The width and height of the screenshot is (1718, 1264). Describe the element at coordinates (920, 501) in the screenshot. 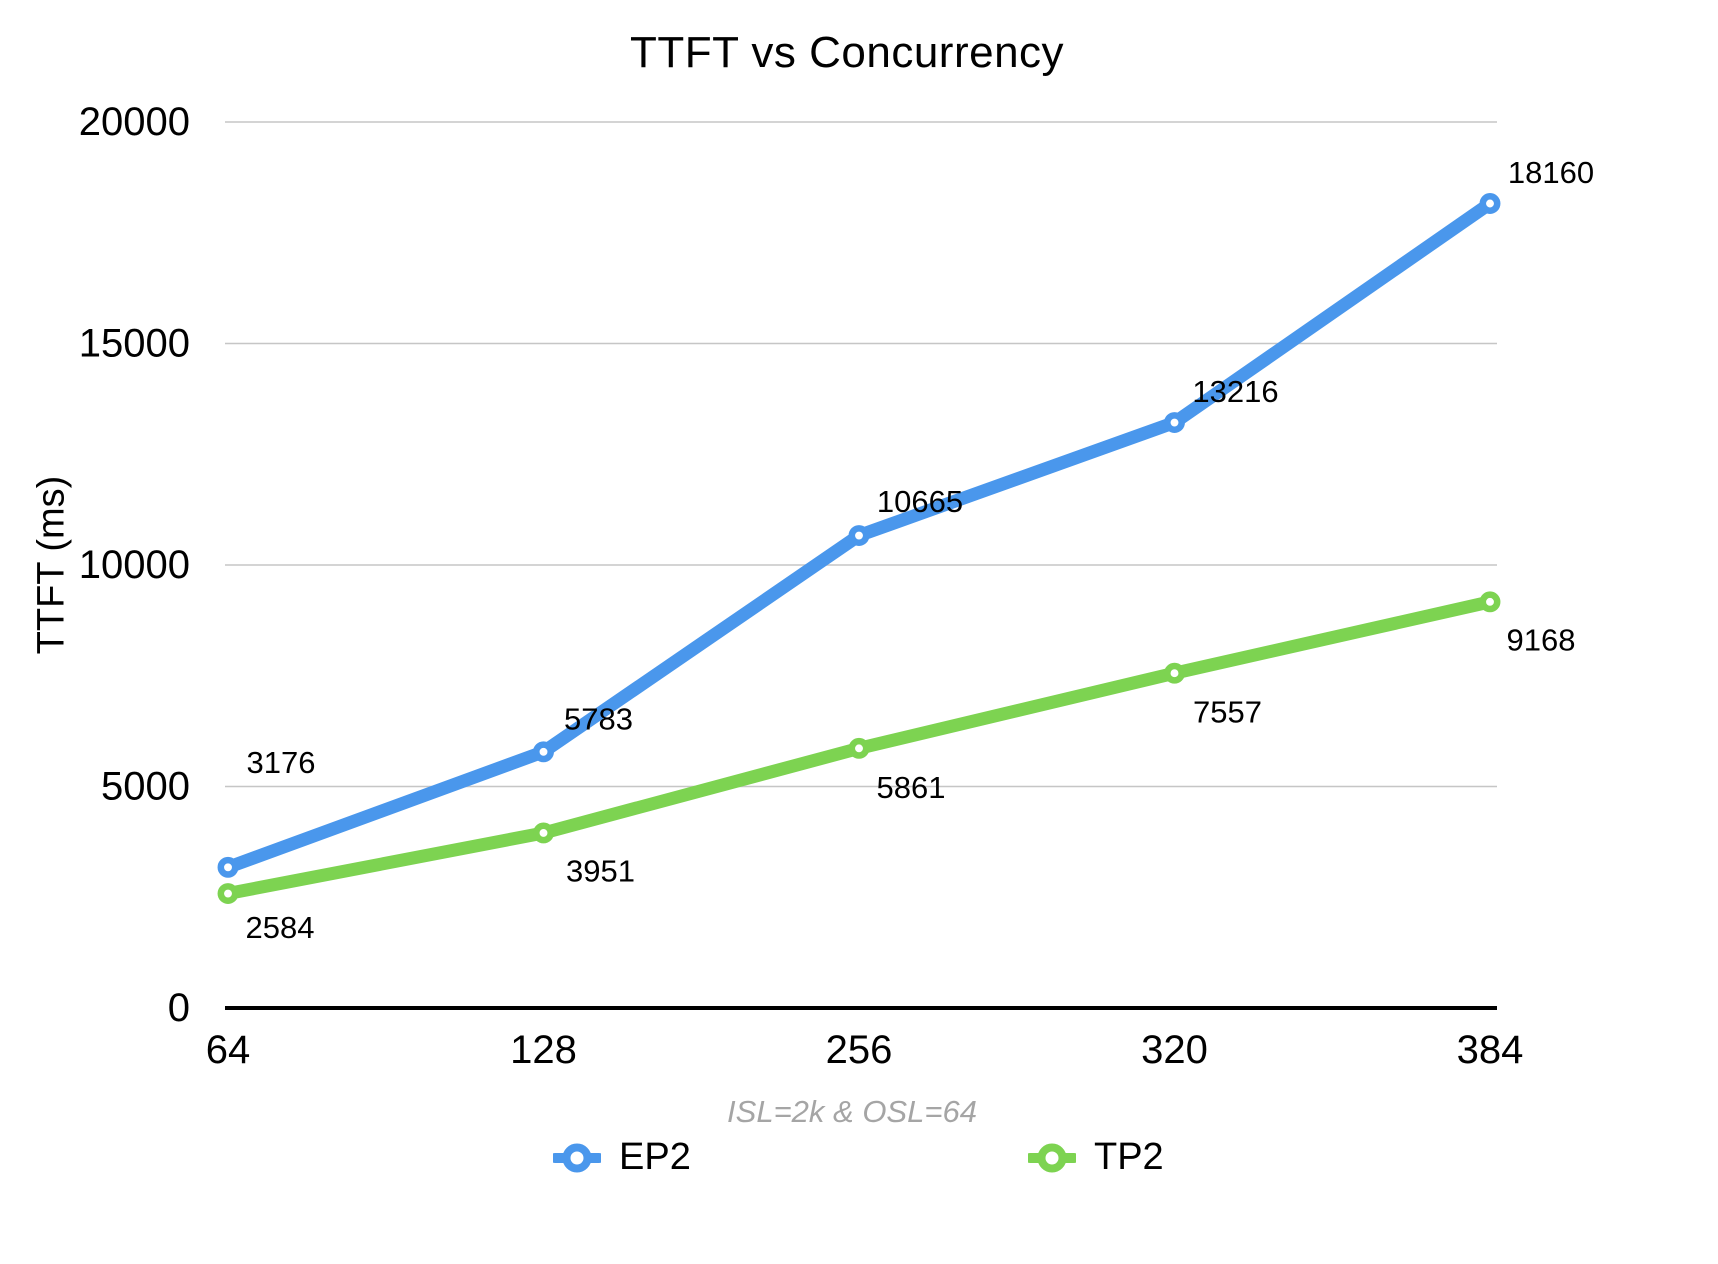

I see `ep2-value-label: 10665` at that location.